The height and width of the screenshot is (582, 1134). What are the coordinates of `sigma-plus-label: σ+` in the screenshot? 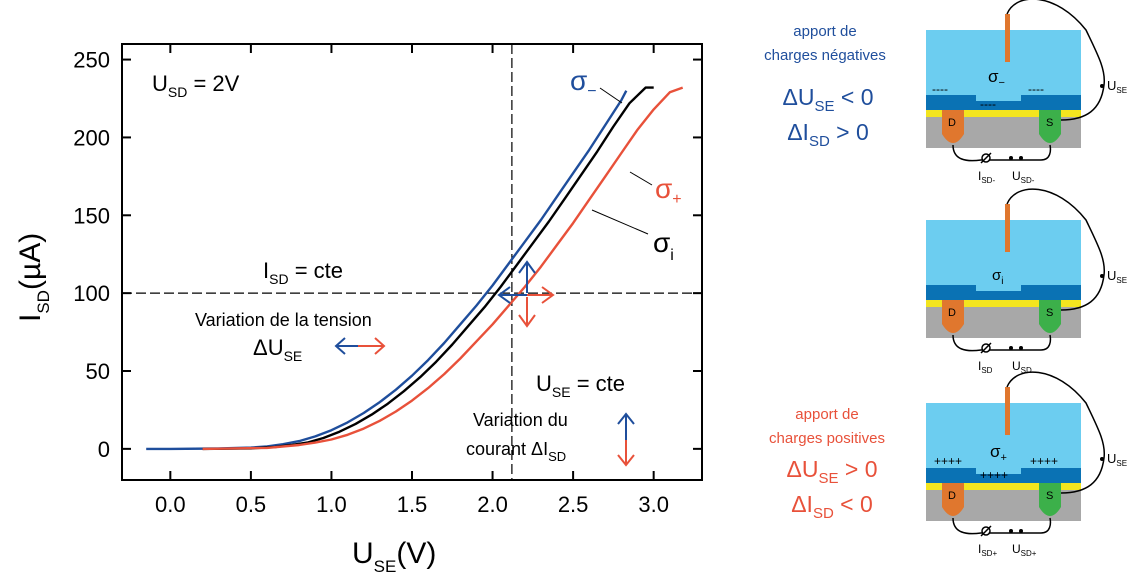 It's located at (655, 189).